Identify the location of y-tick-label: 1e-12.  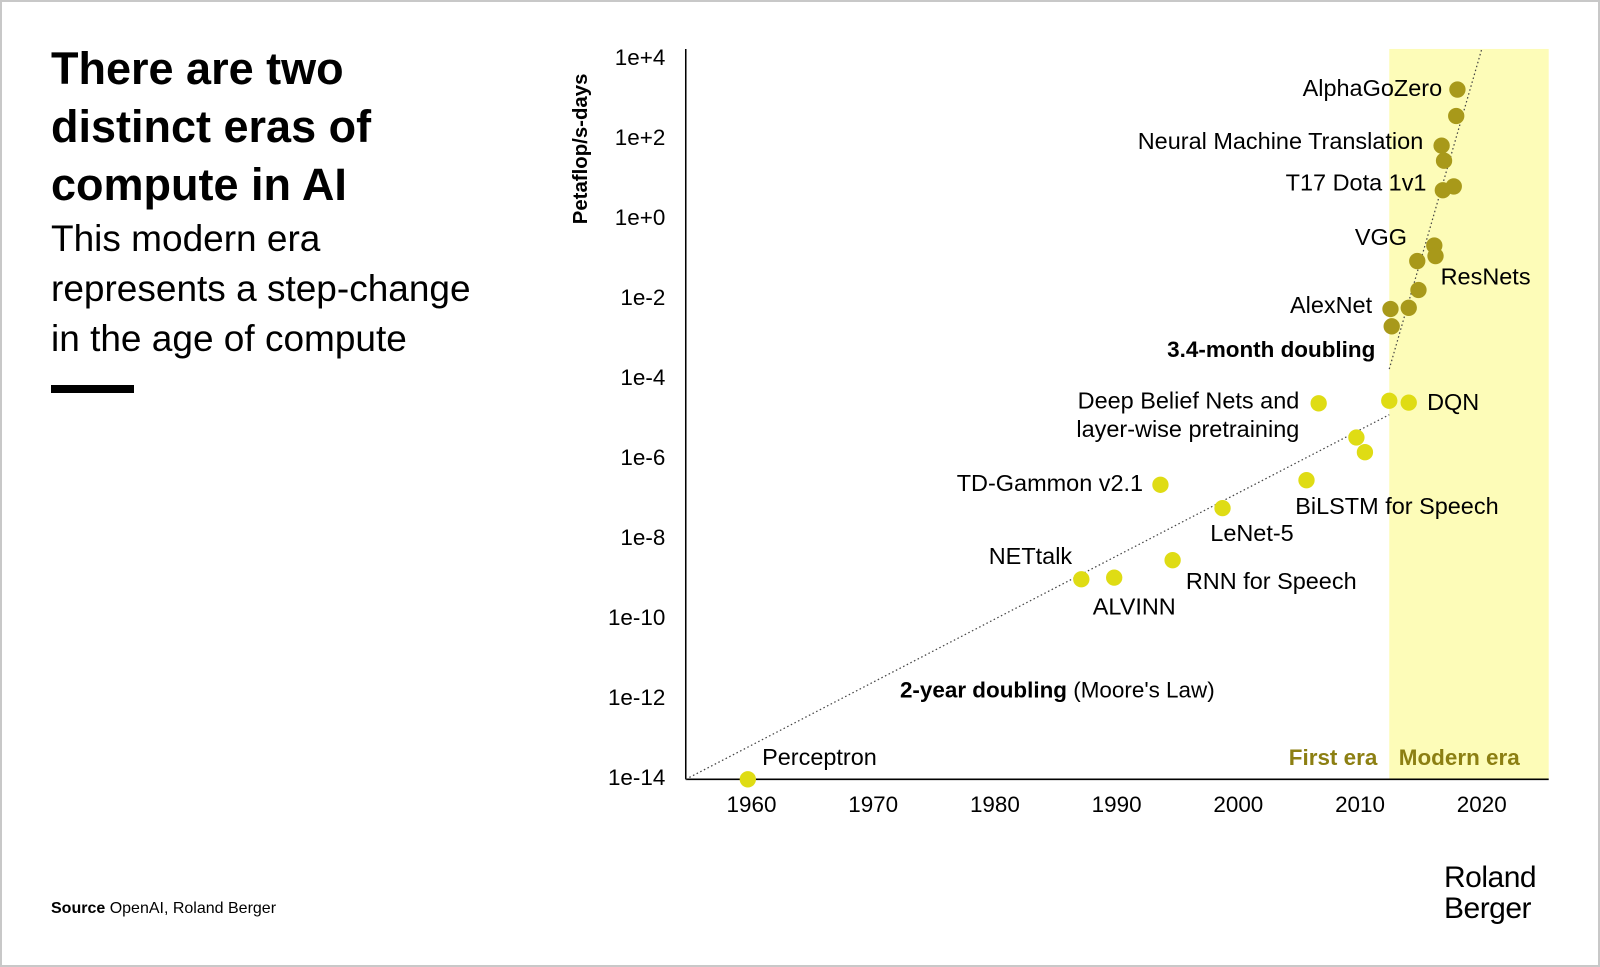
(636, 697).